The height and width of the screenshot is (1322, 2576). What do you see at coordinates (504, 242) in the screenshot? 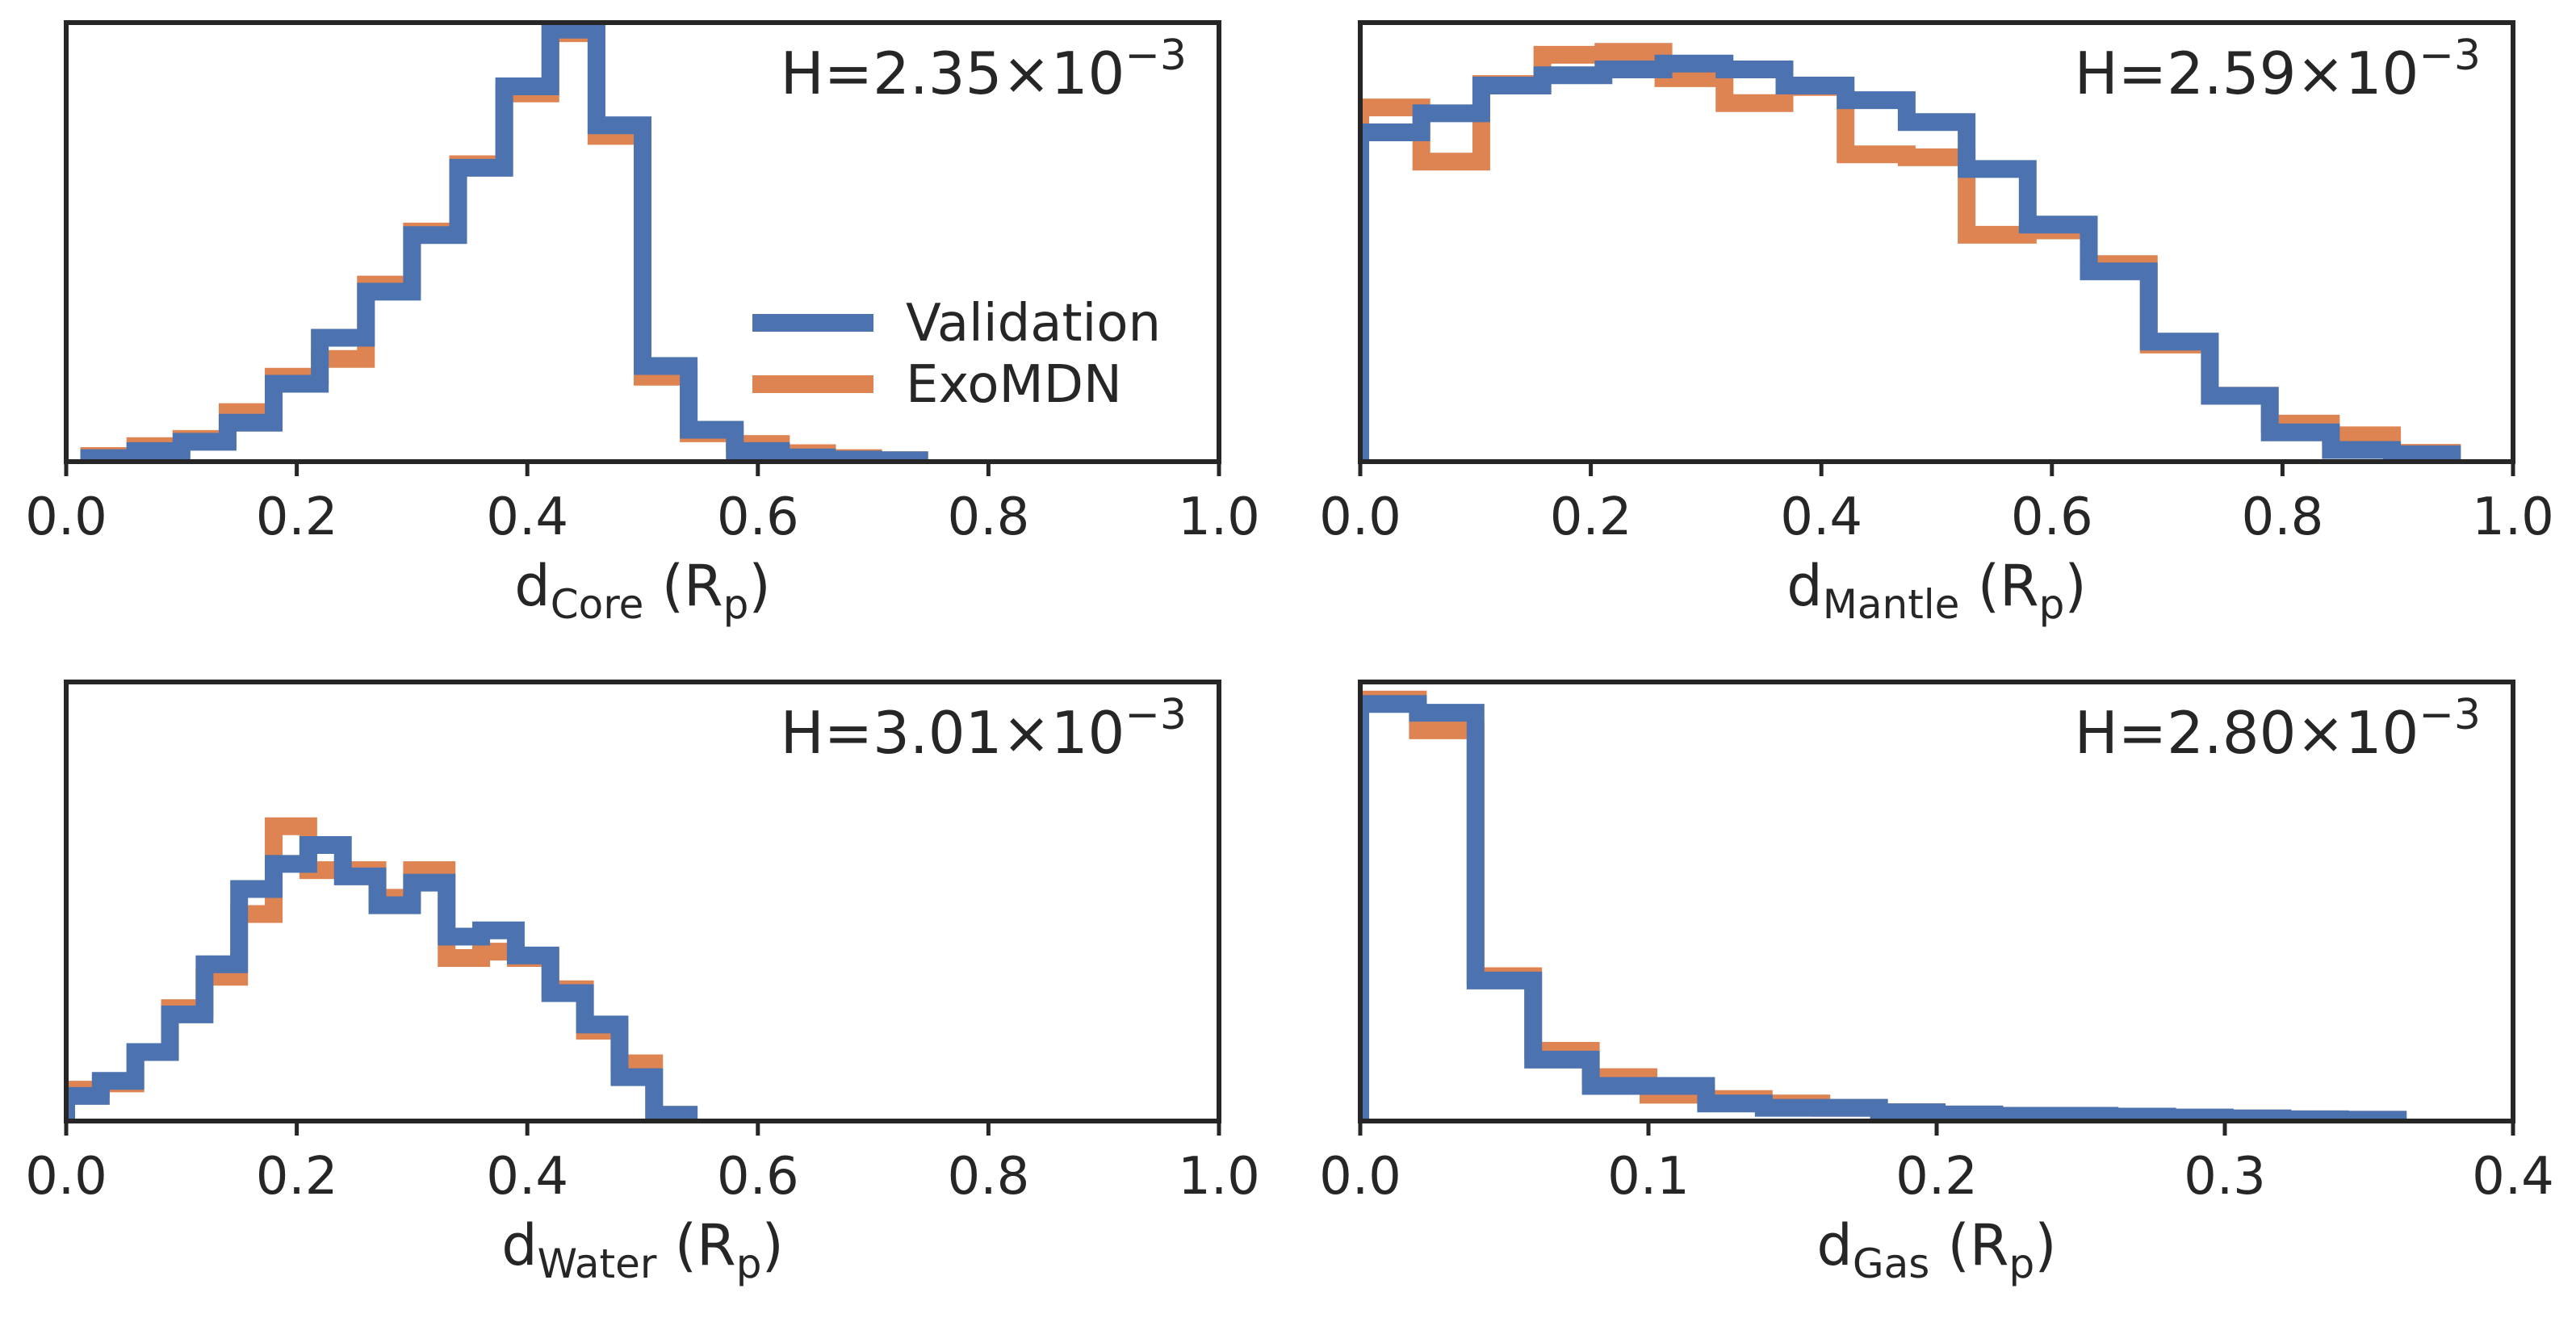
I see `series-validation-core` at bounding box center [504, 242].